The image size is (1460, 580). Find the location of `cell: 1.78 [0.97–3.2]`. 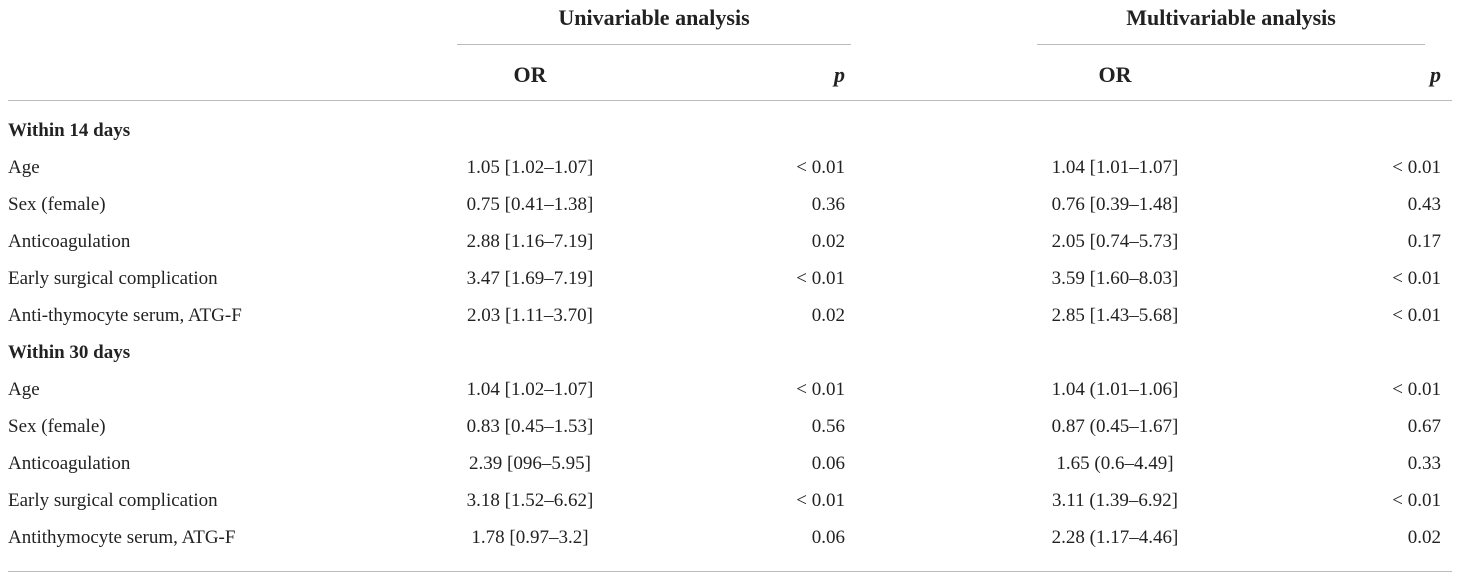

cell: 1.78 [0.97–3.2] is located at coordinates (530, 537).